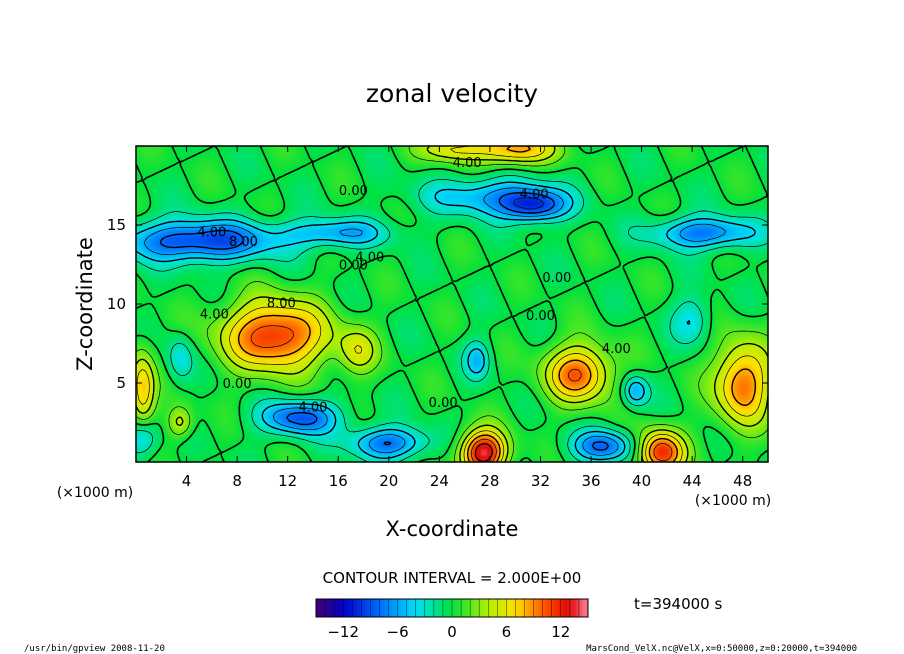 Image resolution: width=904 pixels, height=654 pixels. Describe the element at coordinates (94, 649) in the screenshot. I see `footer-left: /usr/bin/gpview 2008-11-20` at that location.